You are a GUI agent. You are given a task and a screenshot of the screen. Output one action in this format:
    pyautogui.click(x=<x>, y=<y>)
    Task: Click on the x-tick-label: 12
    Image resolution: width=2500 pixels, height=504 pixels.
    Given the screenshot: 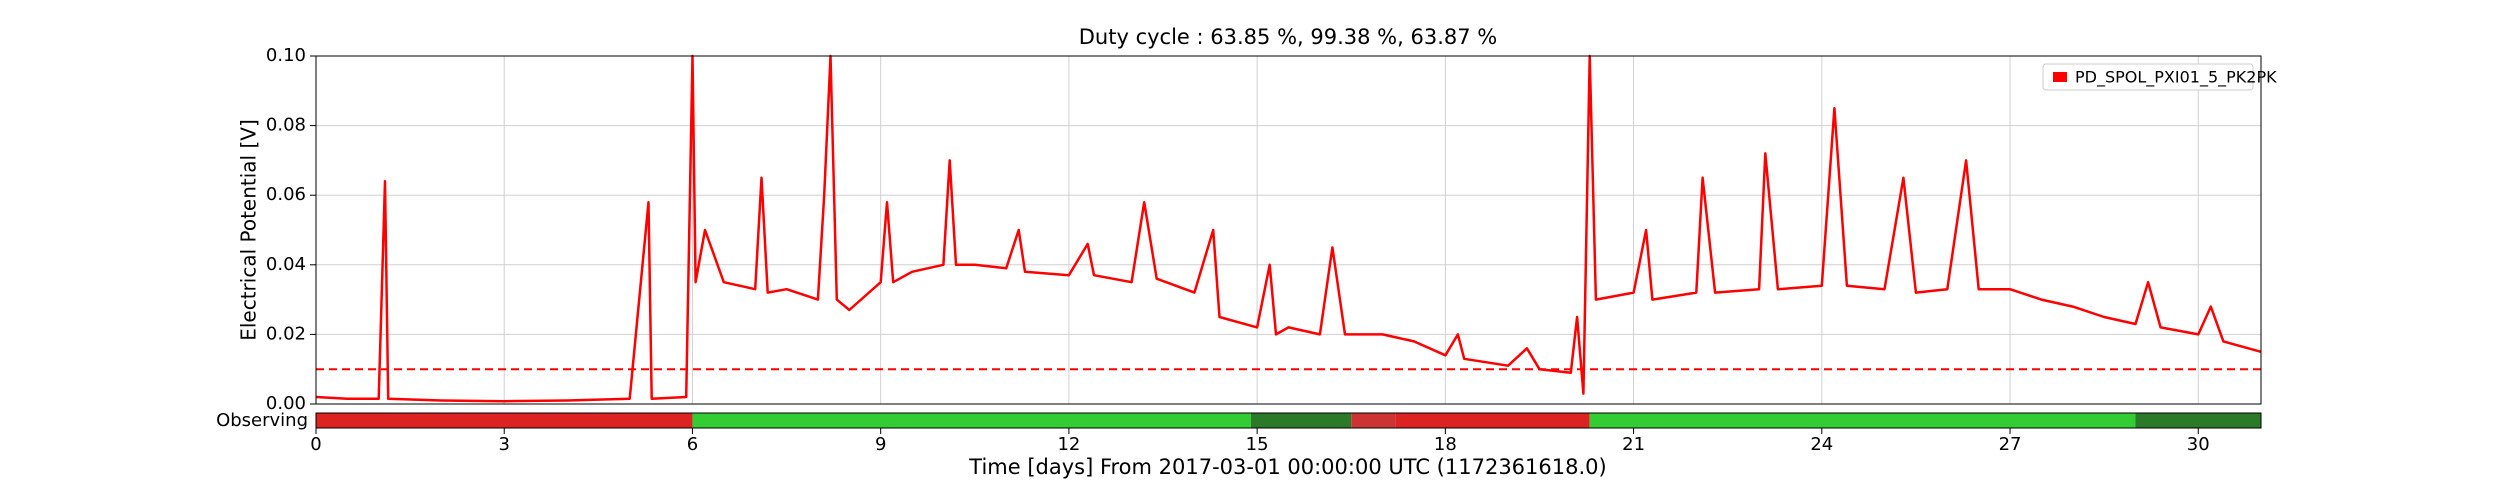 What is the action you would take?
    pyautogui.click(x=1068, y=444)
    